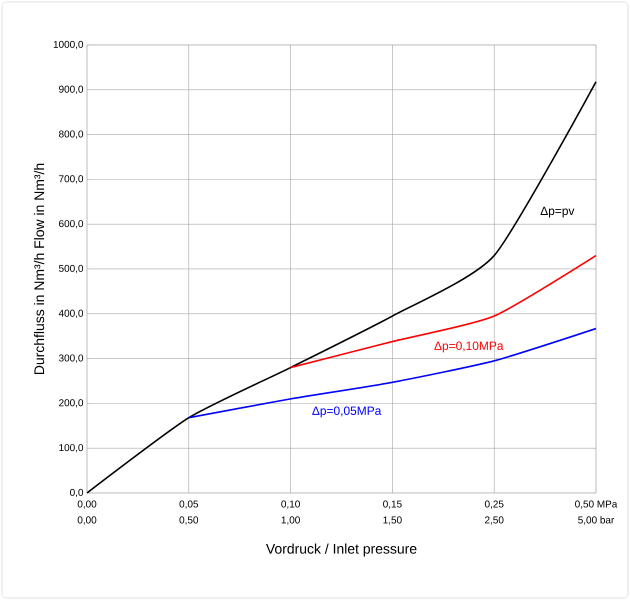 The image size is (630, 600). Describe the element at coordinates (596, 520) in the screenshot. I see `text: 5,00 bar` at that location.